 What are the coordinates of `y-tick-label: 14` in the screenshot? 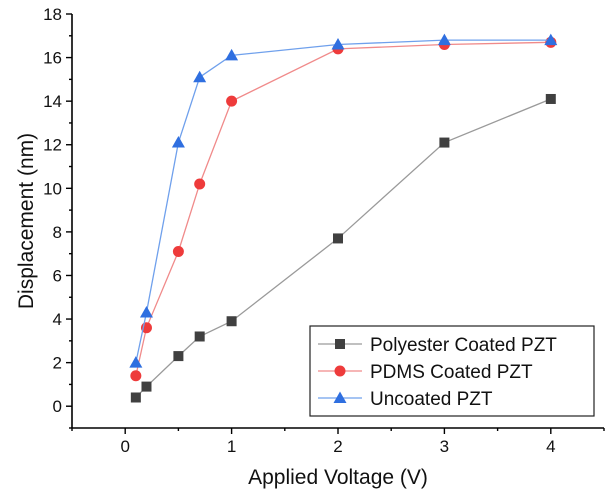 It's located at (52, 101).